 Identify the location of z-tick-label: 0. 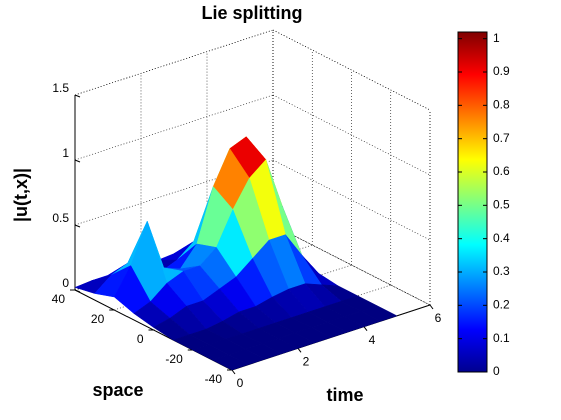
(65, 283).